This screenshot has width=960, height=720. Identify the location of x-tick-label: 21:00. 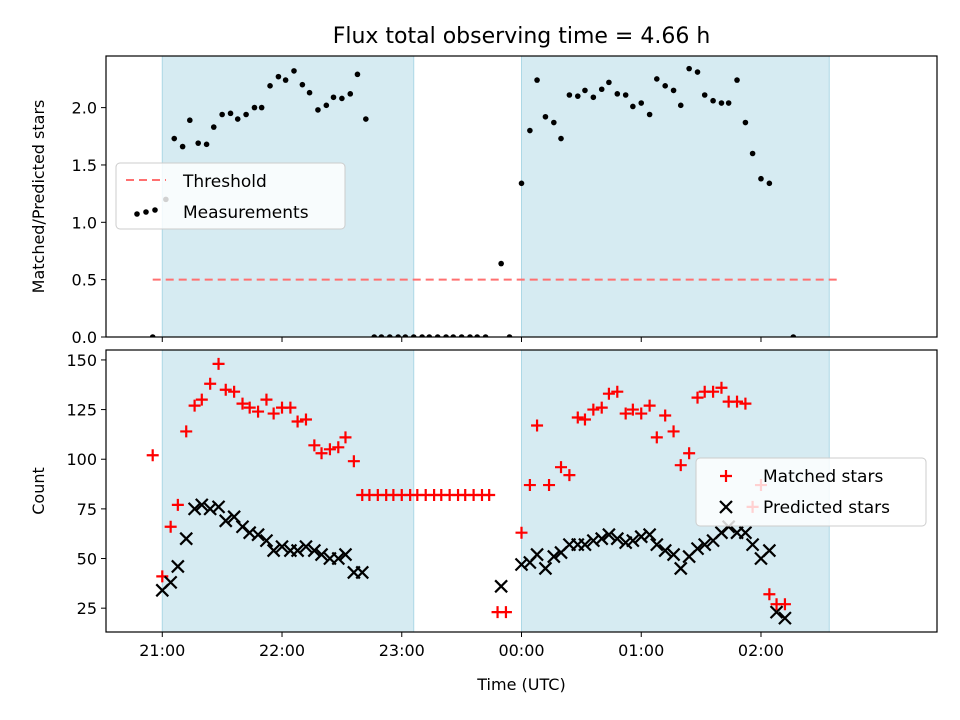
(162, 650).